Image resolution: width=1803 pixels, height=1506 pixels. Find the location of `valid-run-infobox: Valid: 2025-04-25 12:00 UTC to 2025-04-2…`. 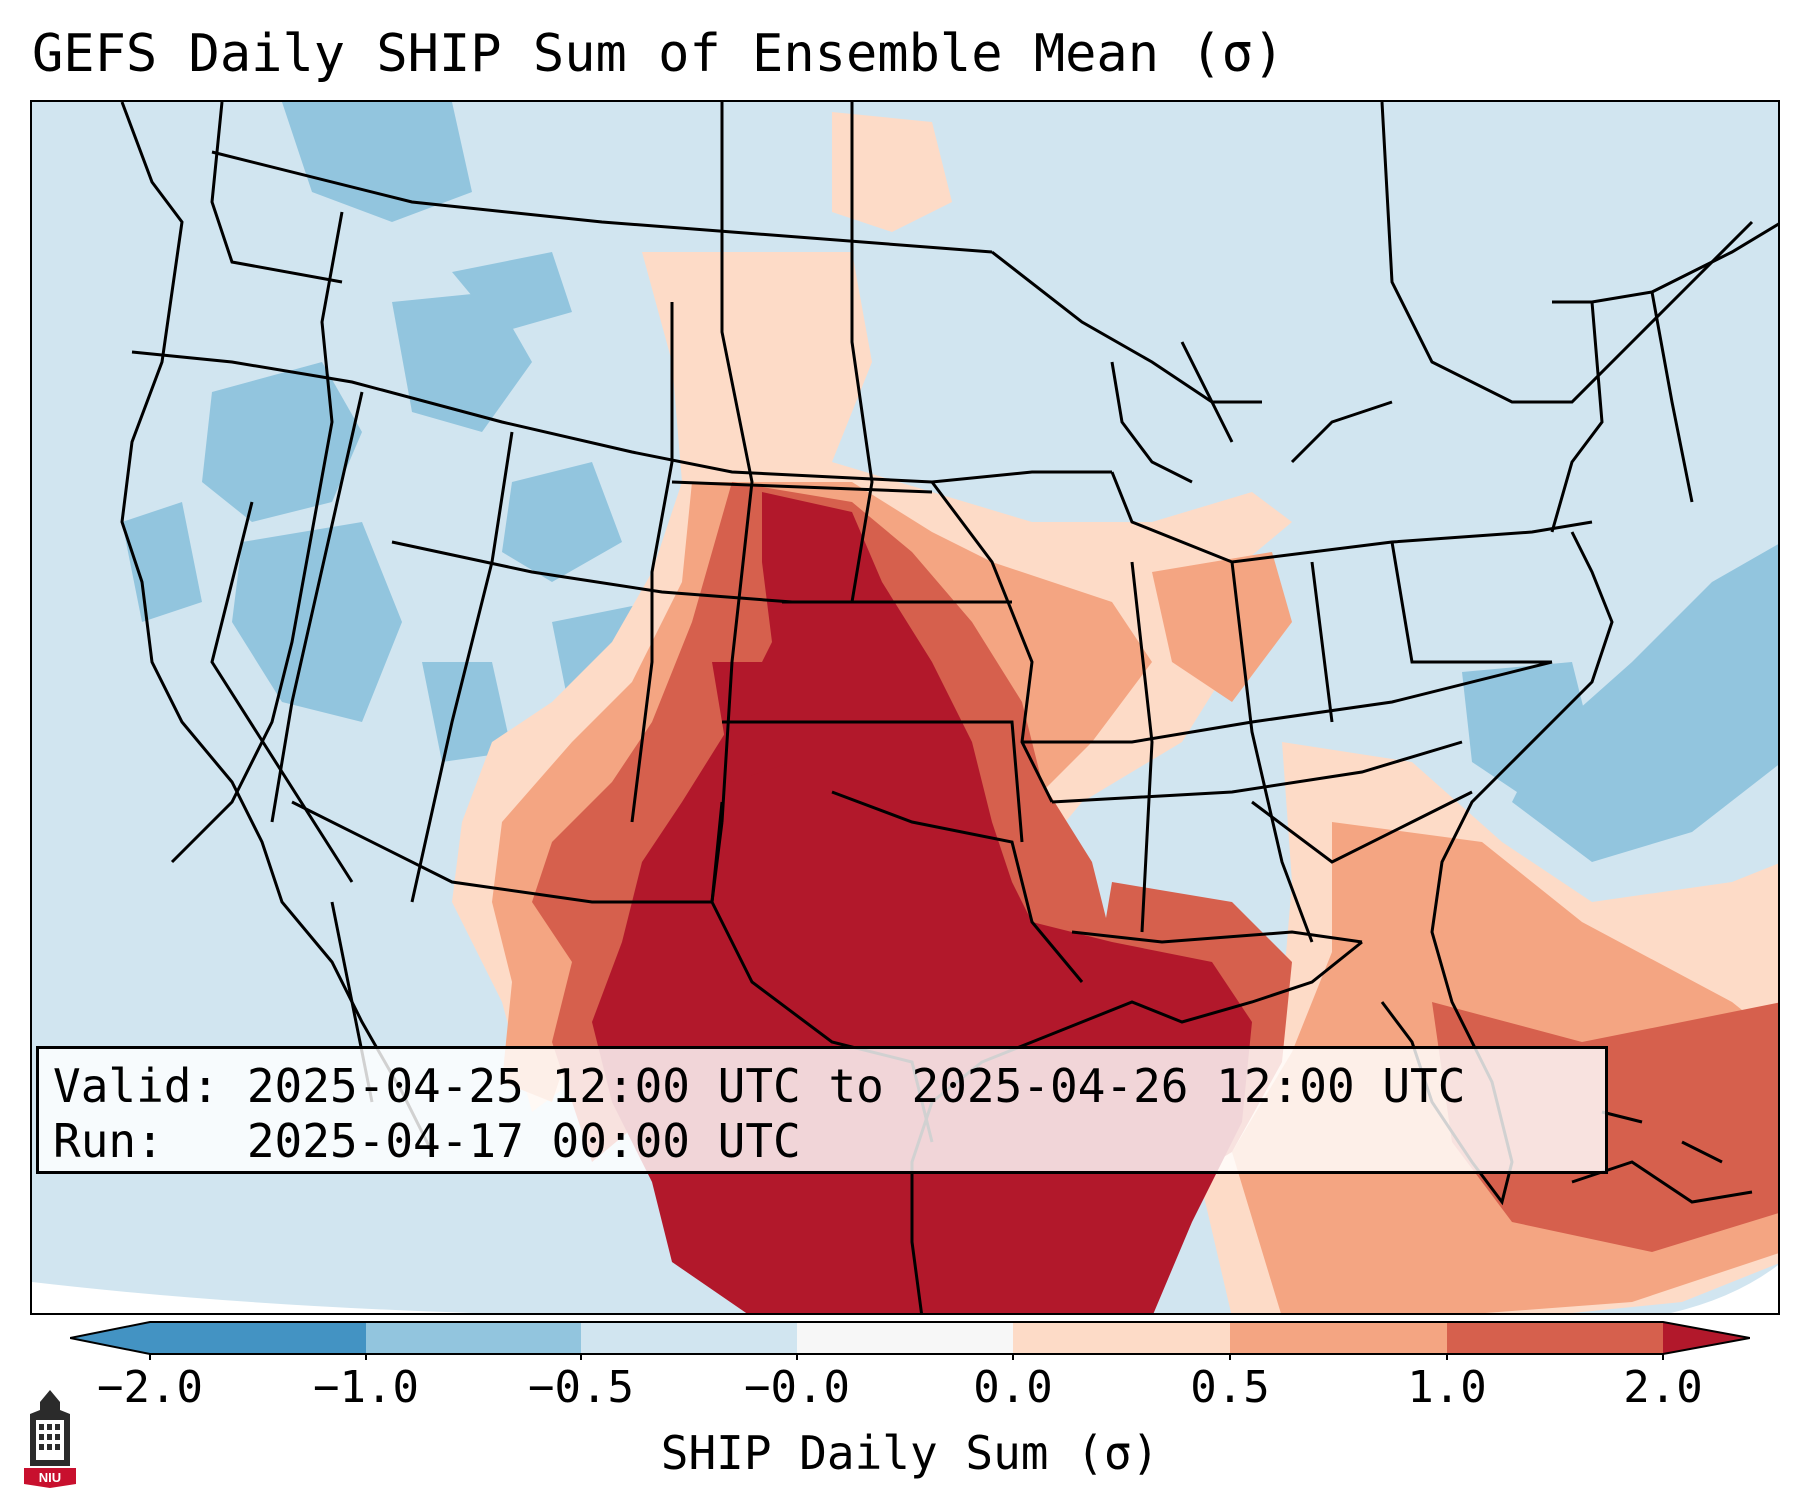

valid-run-infobox: Valid: 2025-04-25 12:00 UTC to 2025-04-2… is located at coordinates (822, 1110).